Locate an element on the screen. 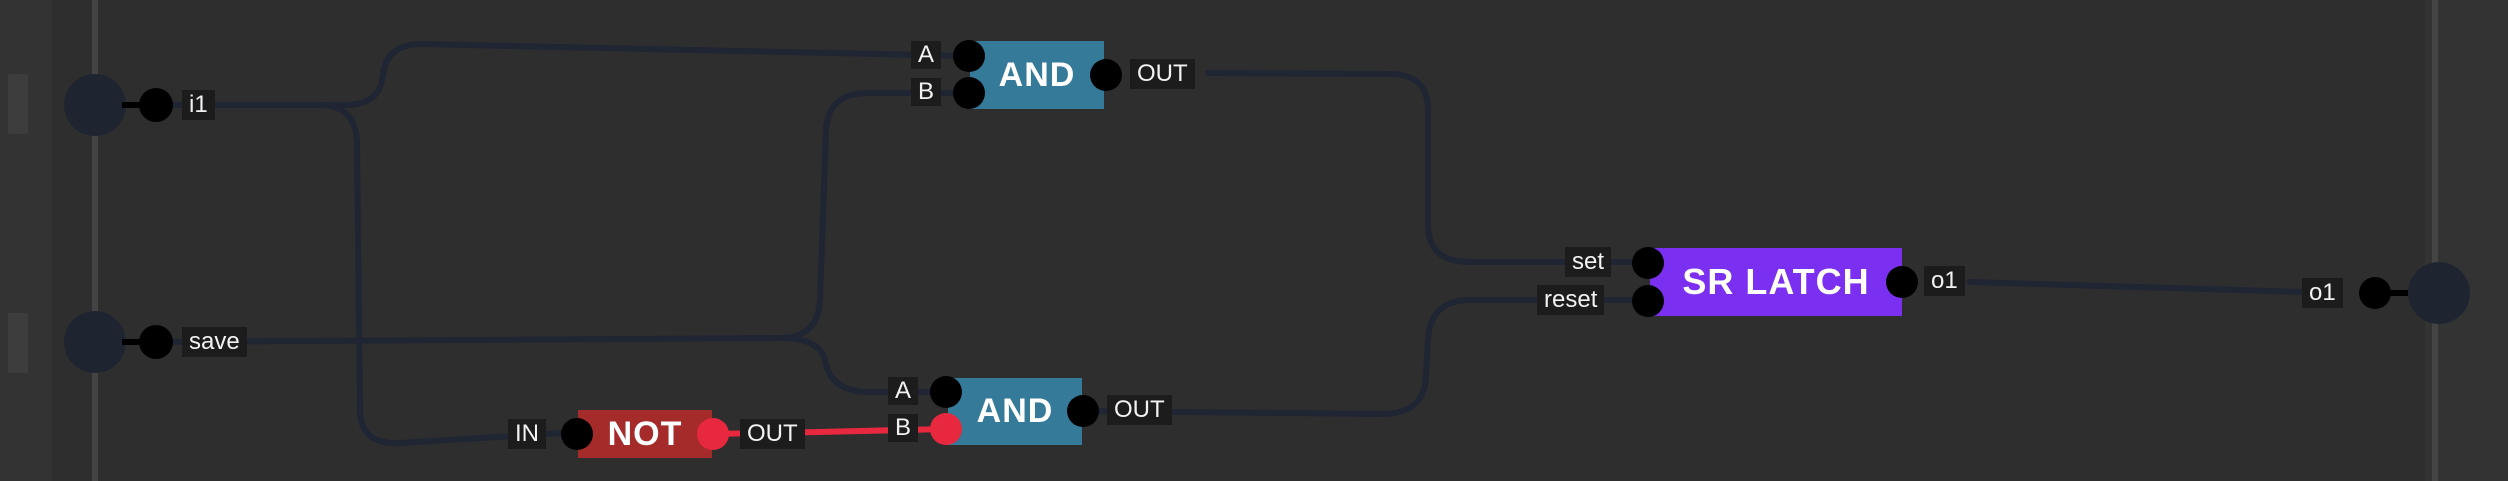  output-rail-line is located at coordinates (2435, 240).